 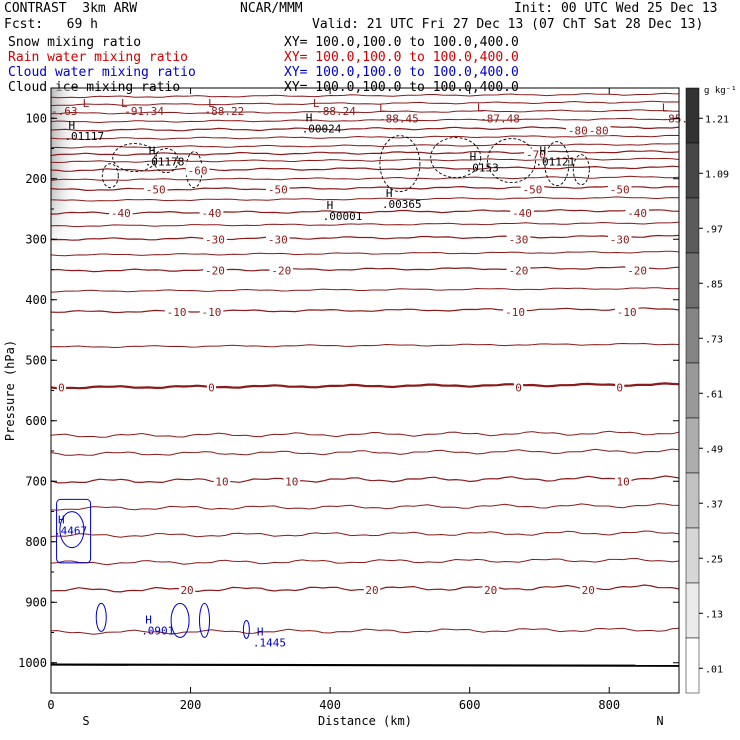 I want to click on field-xy-cloud-water: XY= 100.0,100.0 to 100.0,400.0, so click(x=401, y=72).